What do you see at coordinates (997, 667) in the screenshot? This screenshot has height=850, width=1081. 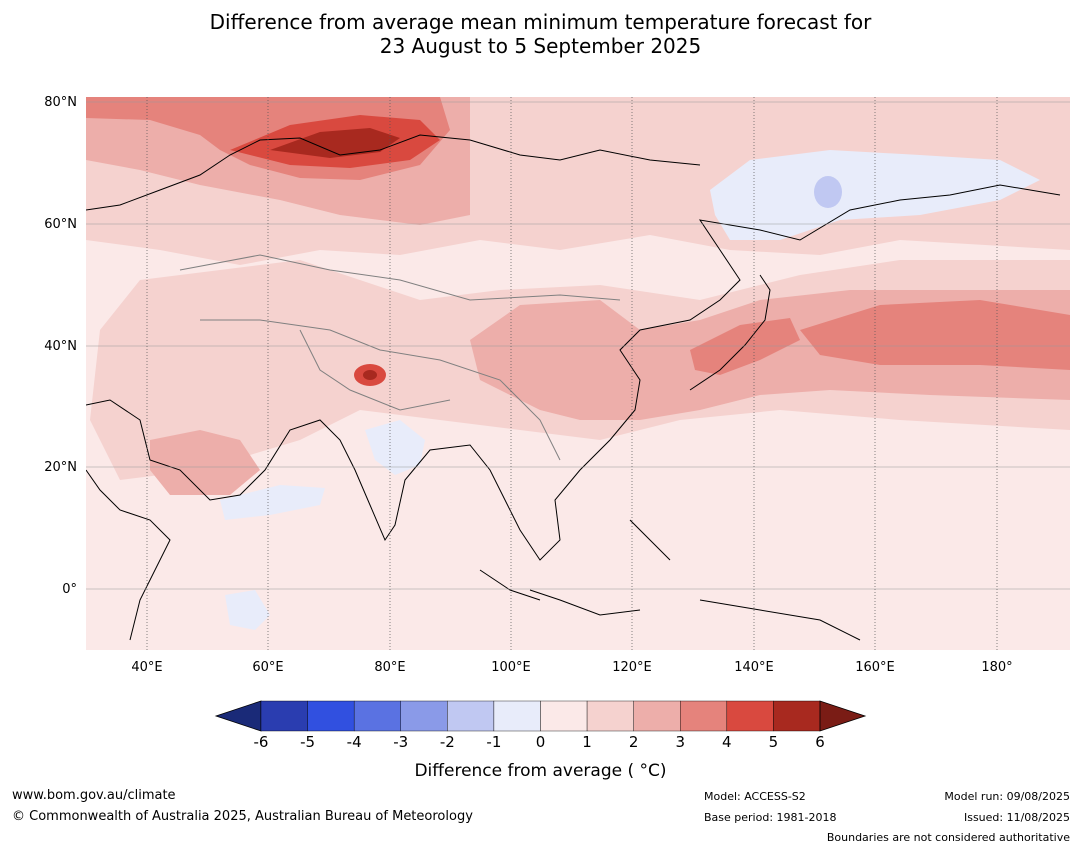 I see `lon-label-180: 180°` at bounding box center [997, 667].